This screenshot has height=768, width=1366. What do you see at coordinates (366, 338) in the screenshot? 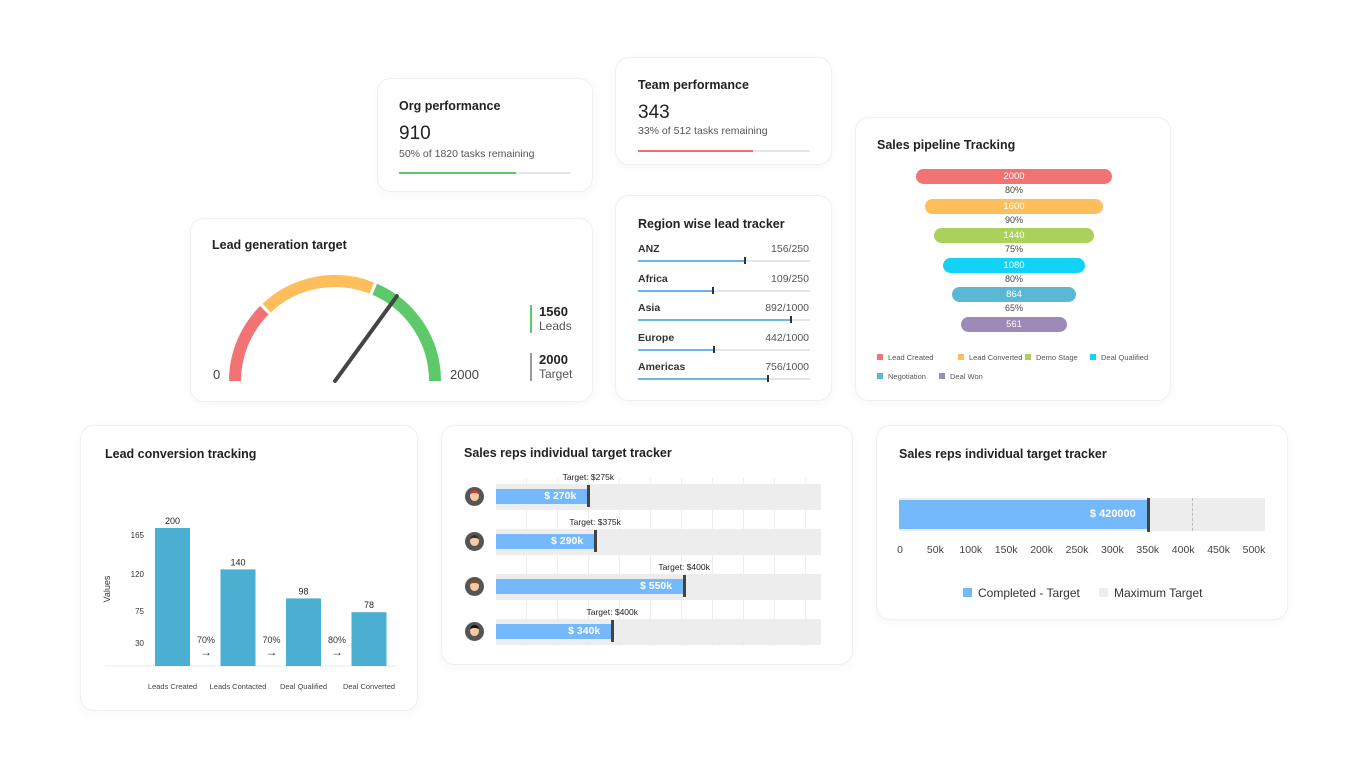
I see `gauge-needle` at bounding box center [366, 338].